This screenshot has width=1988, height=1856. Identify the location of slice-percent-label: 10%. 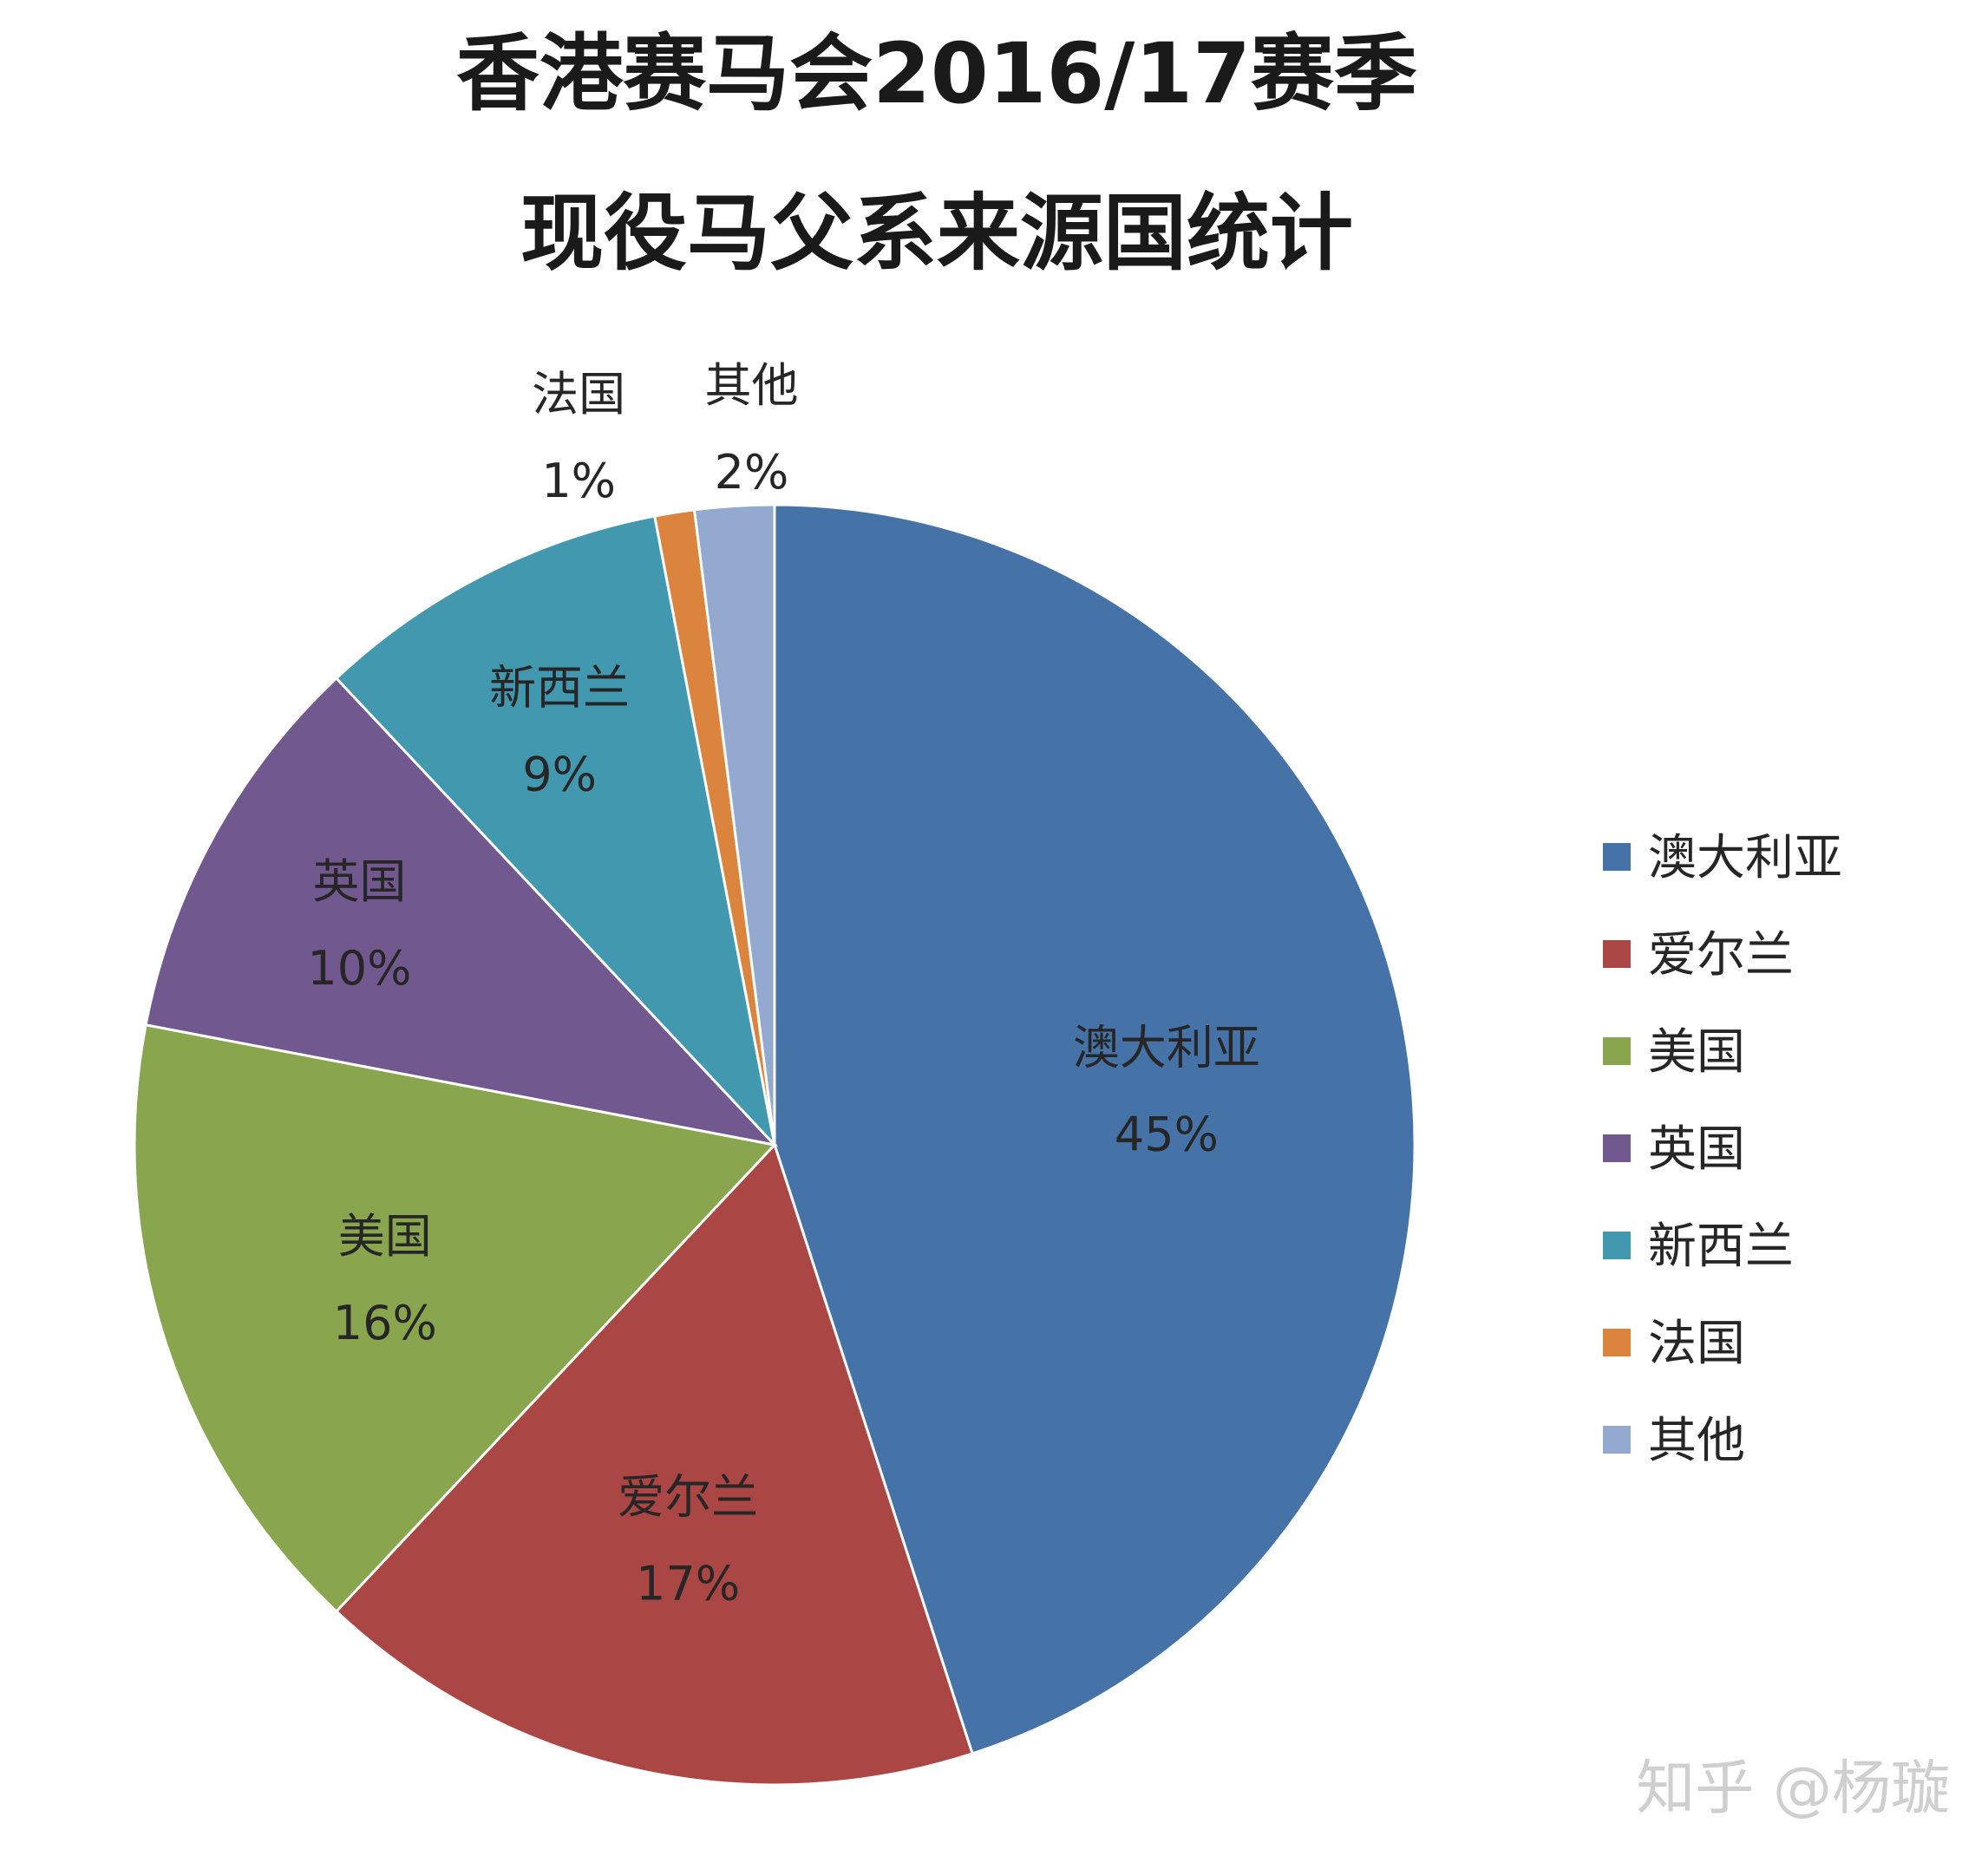
(359, 968).